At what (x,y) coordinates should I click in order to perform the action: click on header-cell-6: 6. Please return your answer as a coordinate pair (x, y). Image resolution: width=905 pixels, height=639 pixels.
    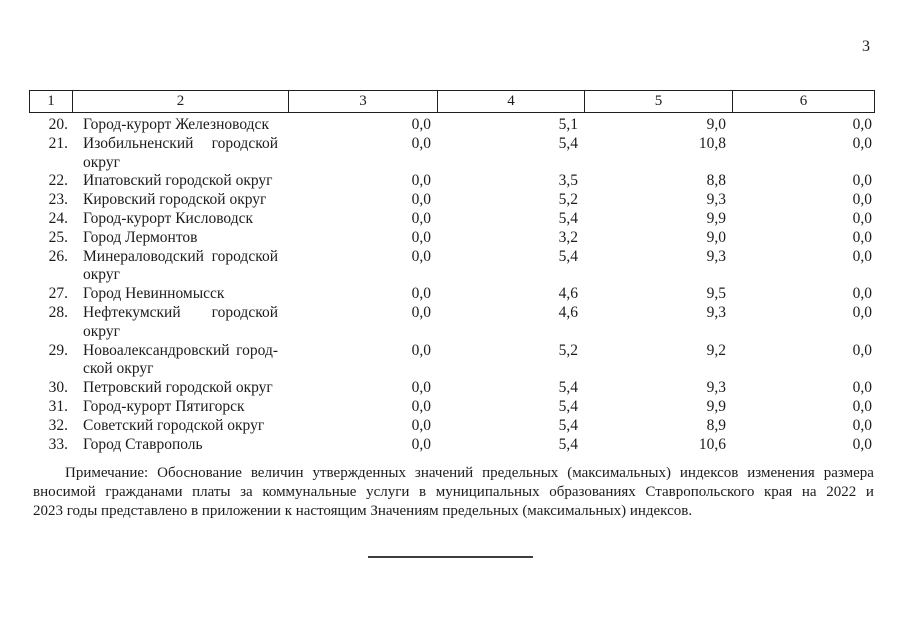
    Looking at the image, I should click on (803, 101).